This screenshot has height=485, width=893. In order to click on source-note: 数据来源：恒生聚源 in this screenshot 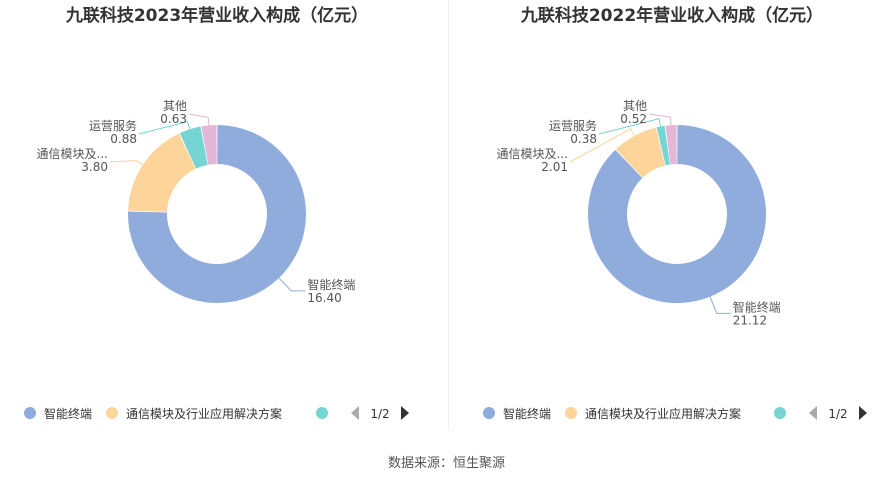, I will do `click(446, 463)`.